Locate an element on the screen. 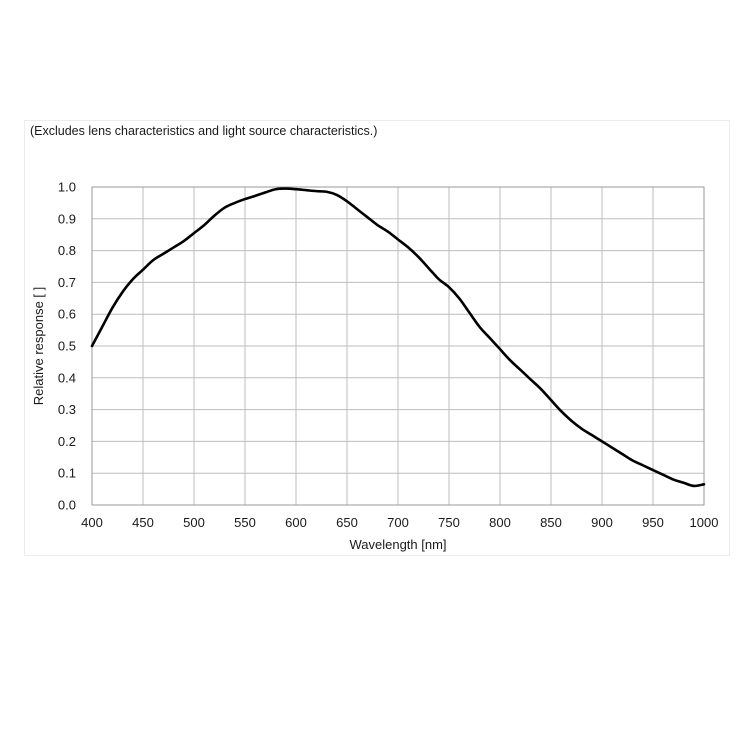  y-tick-label: 0.9 is located at coordinates (67, 218).